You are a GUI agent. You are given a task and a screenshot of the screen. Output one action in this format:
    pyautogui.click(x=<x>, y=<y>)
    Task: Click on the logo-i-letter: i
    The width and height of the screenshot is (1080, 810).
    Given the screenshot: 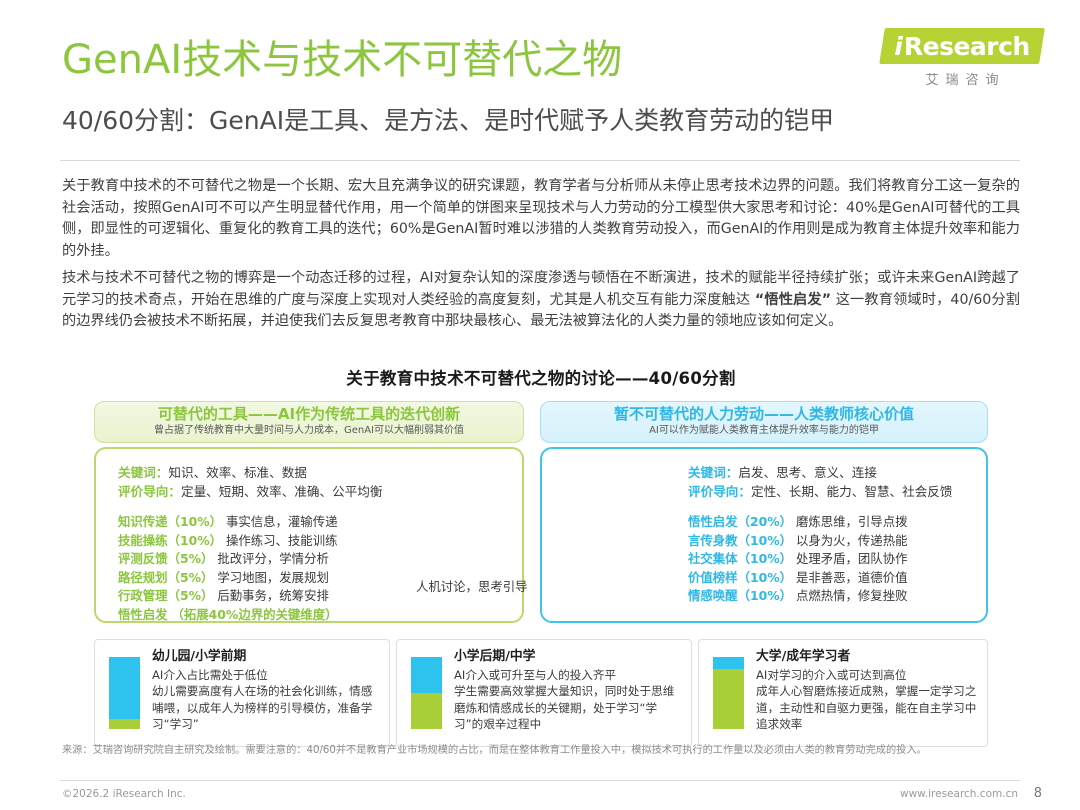 What is the action you would take?
    pyautogui.click(x=898, y=46)
    